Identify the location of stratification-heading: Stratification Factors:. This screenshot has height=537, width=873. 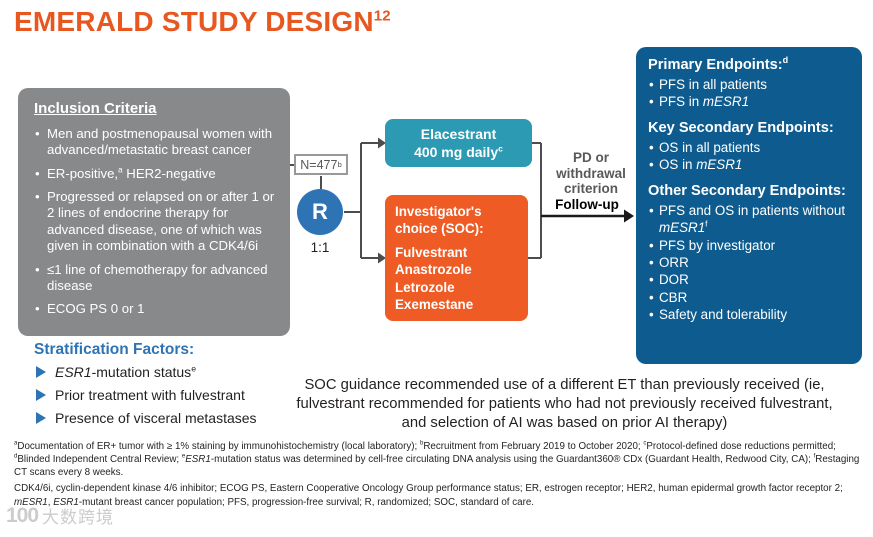
(114, 349).